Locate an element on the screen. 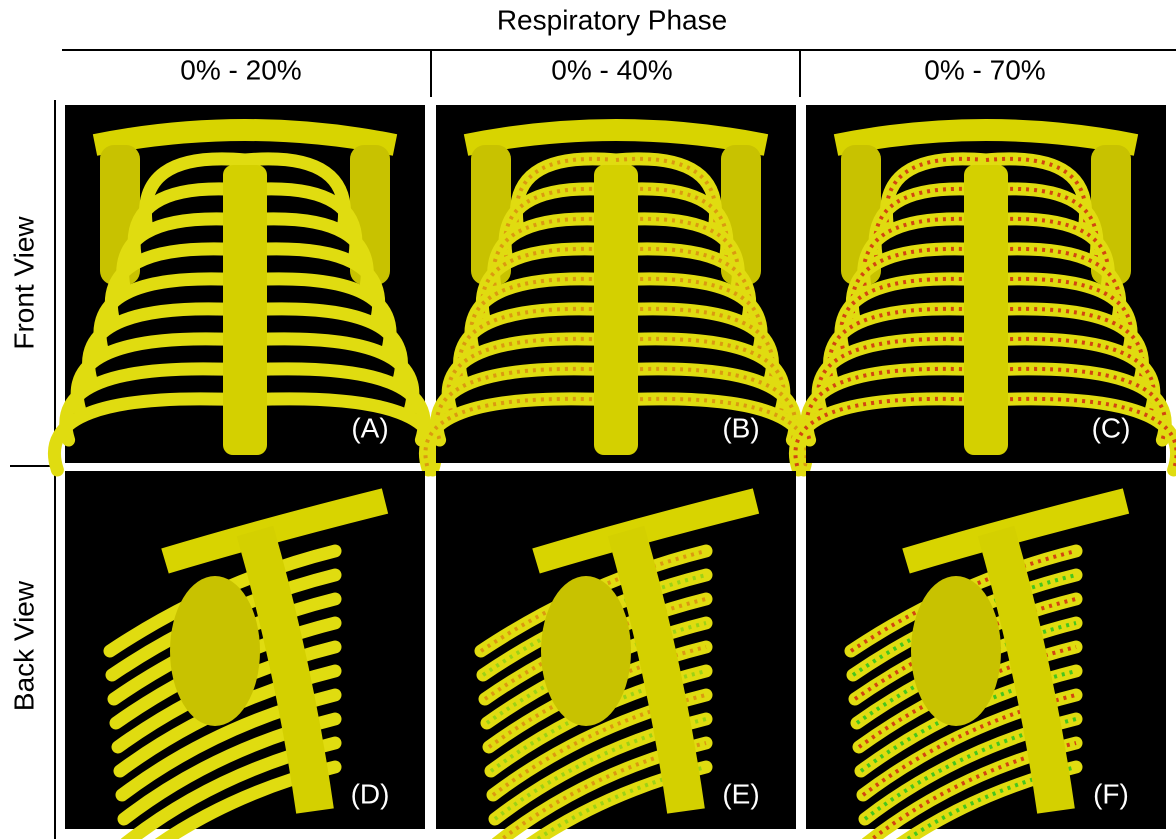 This screenshot has height=839, width=1176. figure-title: Respiratory Phase is located at coordinates (612, 19).